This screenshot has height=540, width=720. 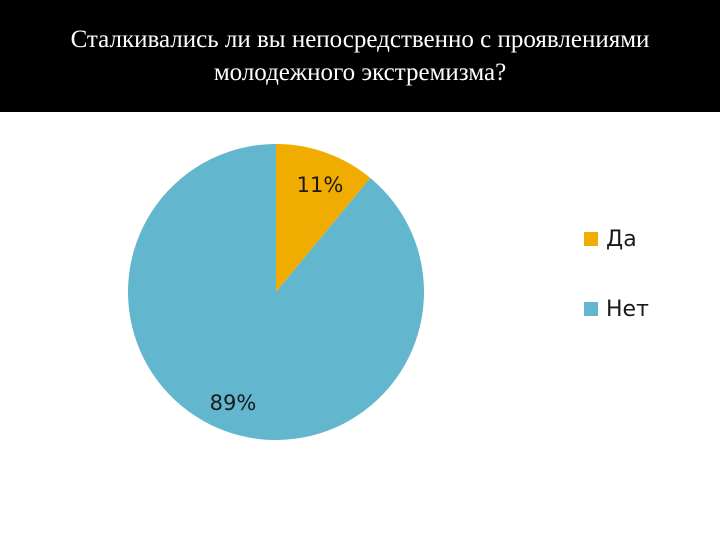 I want to click on slice-label-net: 89%, so click(x=233, y=403).